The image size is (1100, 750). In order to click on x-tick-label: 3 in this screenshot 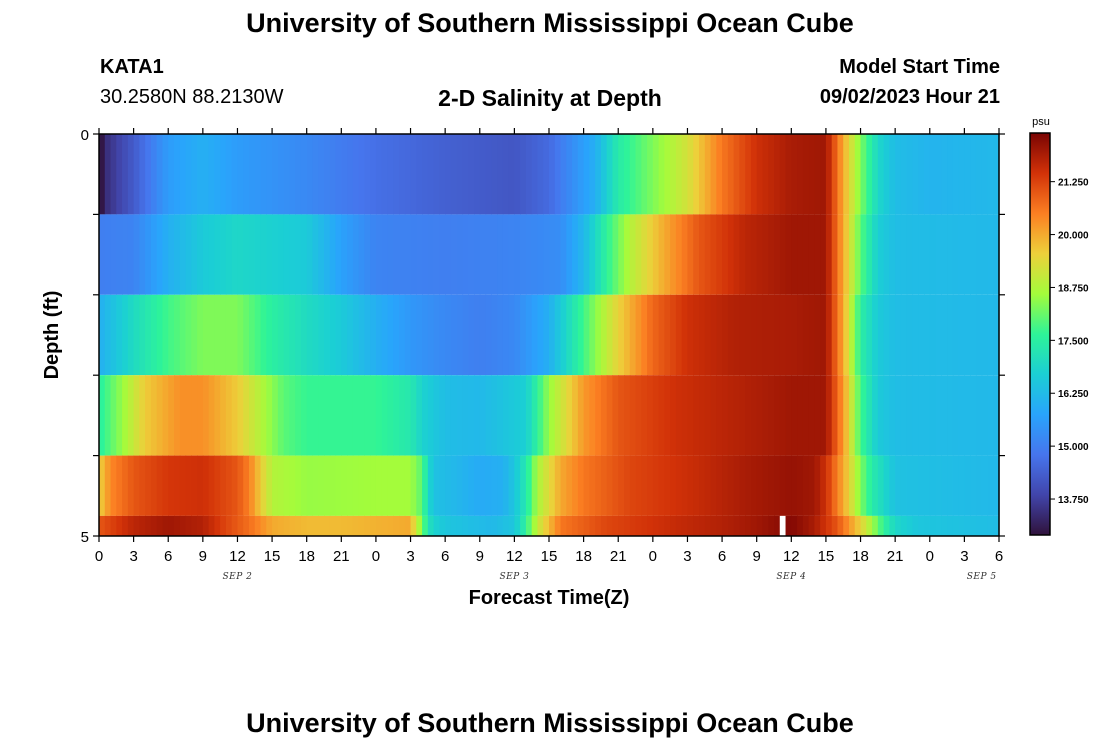, I will do `click(133, 556)`.